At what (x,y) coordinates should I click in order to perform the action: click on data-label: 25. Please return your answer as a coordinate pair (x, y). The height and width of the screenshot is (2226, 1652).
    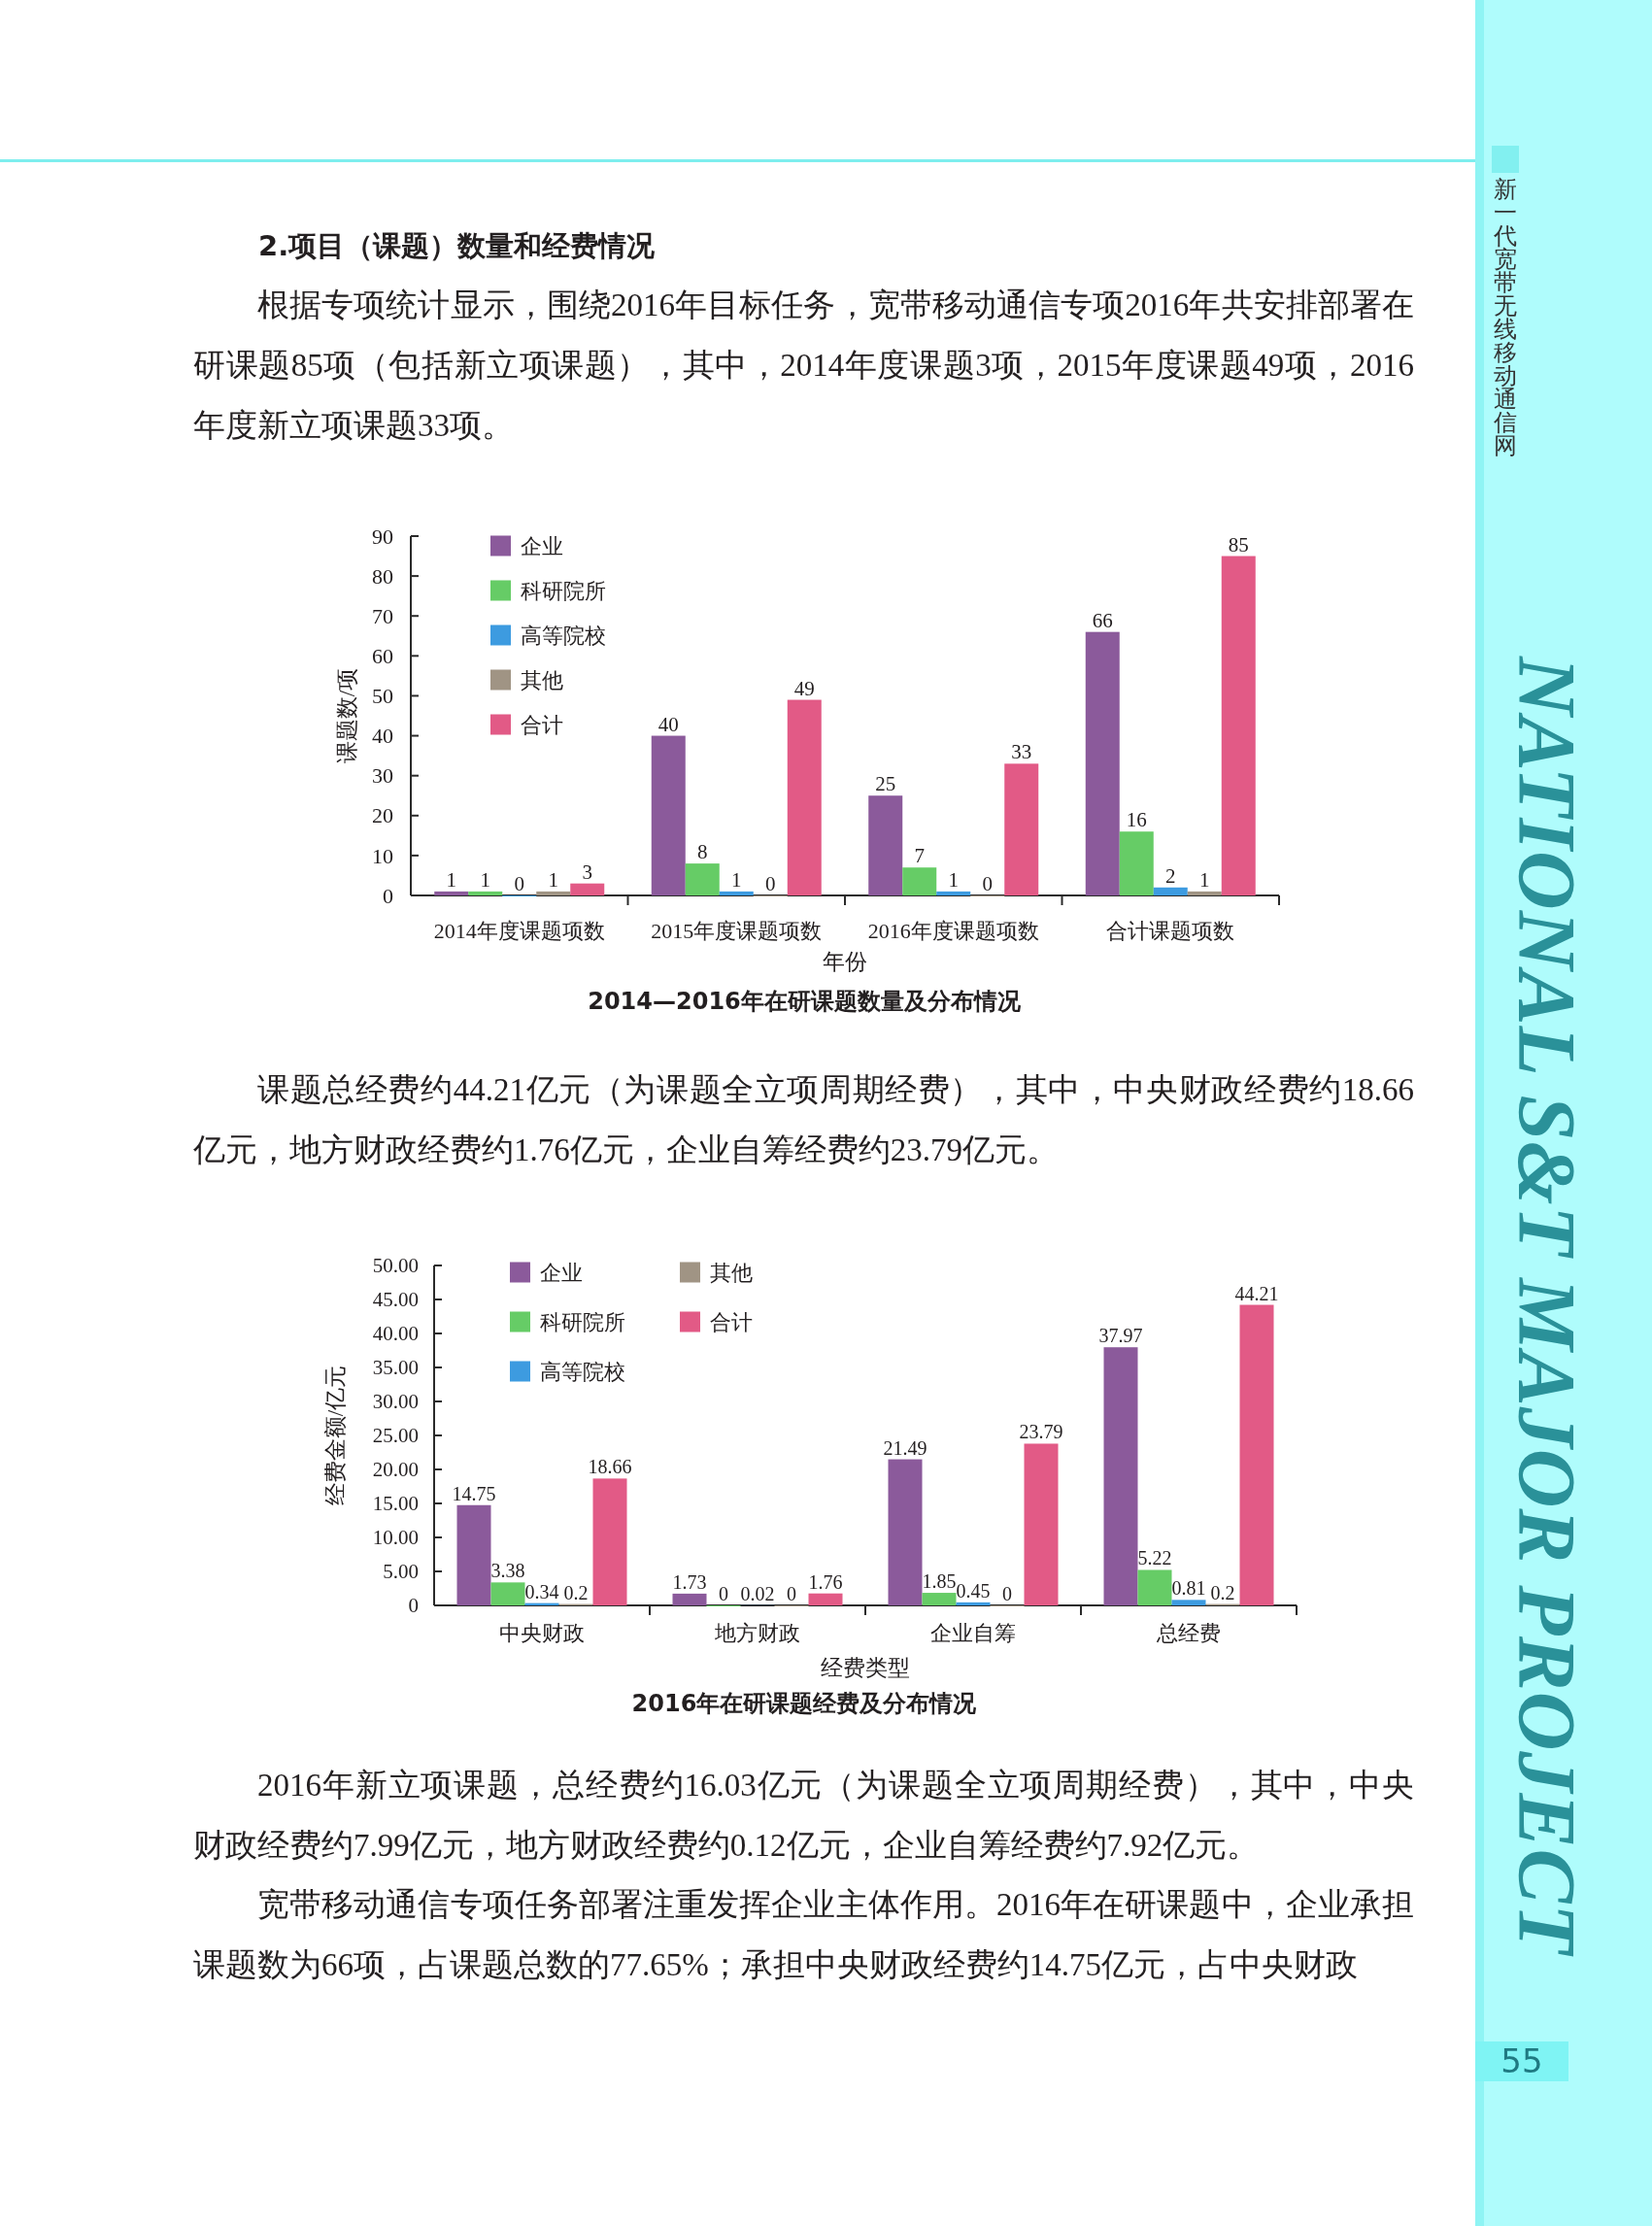
    Looking at the image, I should click on (885, 784).